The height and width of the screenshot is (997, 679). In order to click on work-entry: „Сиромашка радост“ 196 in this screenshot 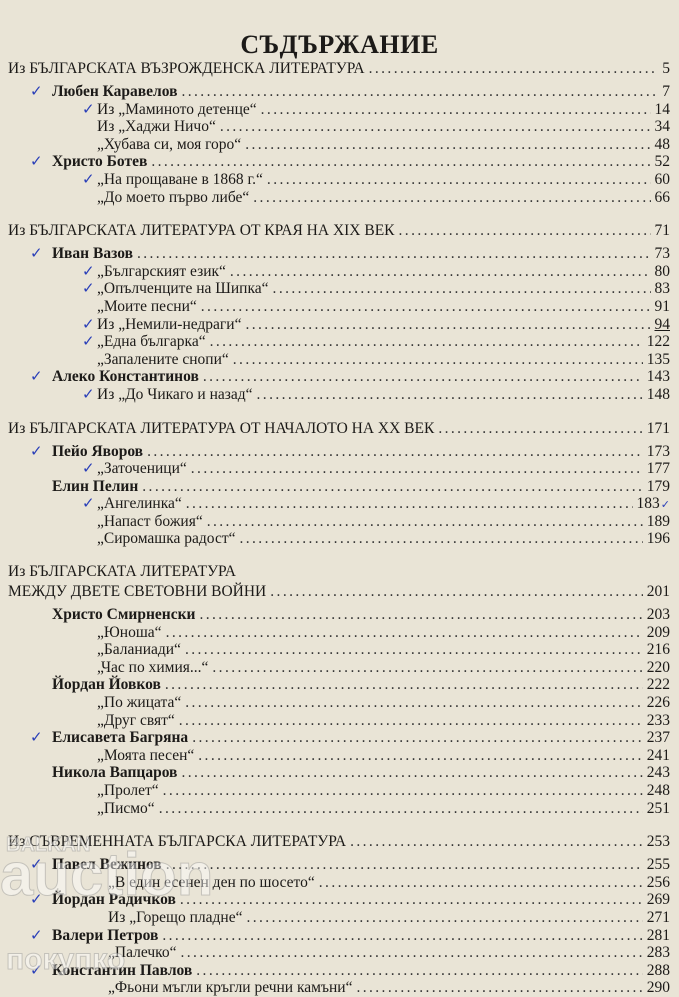, I will do `click(339, 539)`.